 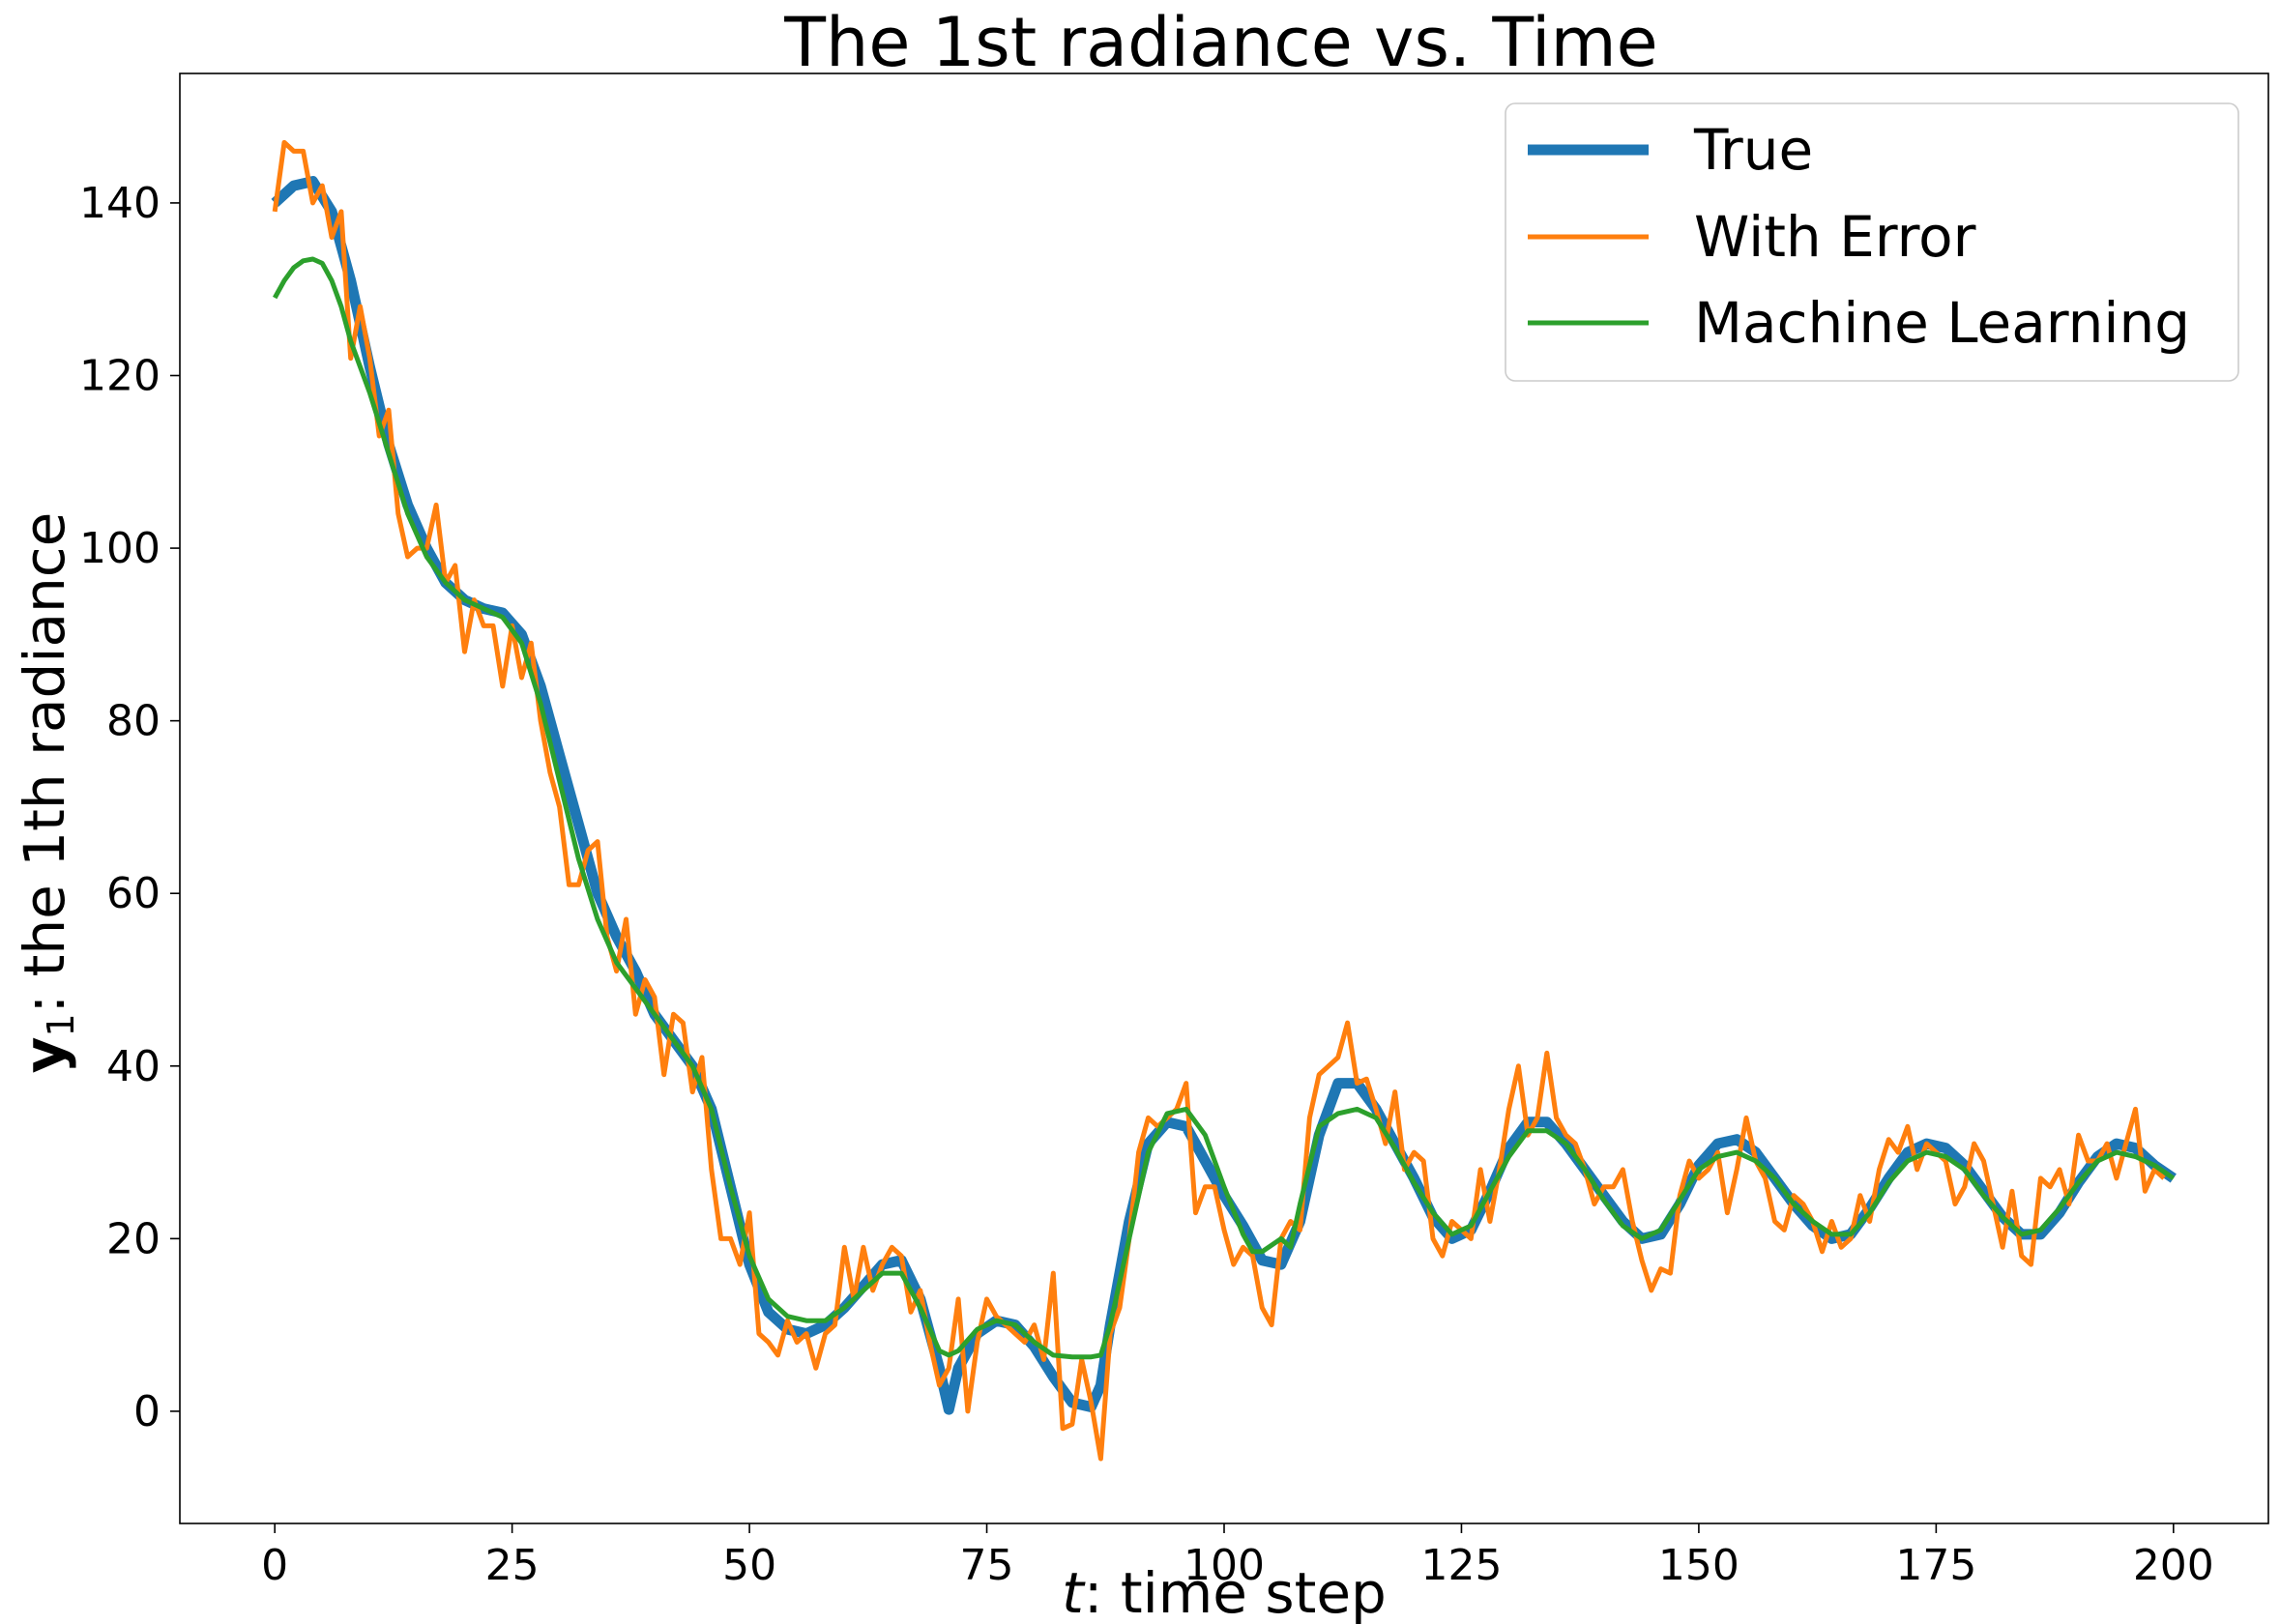 What do you see at coordinates (120, 377) in the screenshot?
I see `y-tick-label: 120` at bounding box center [120, 377].